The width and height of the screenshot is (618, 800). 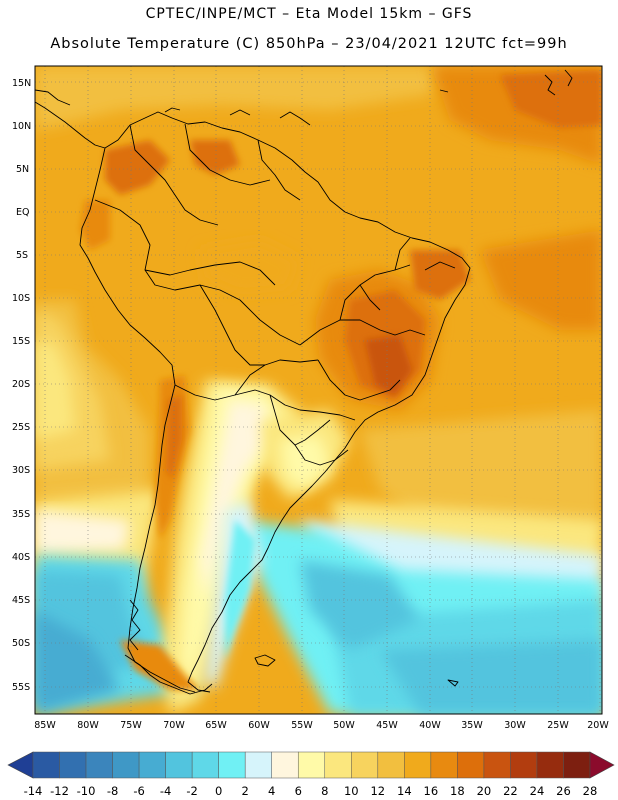 What do you see at coordinates (191, 791) in the screenshot?
I see `colorbar-label: -2` at bounding box center [191, 791].